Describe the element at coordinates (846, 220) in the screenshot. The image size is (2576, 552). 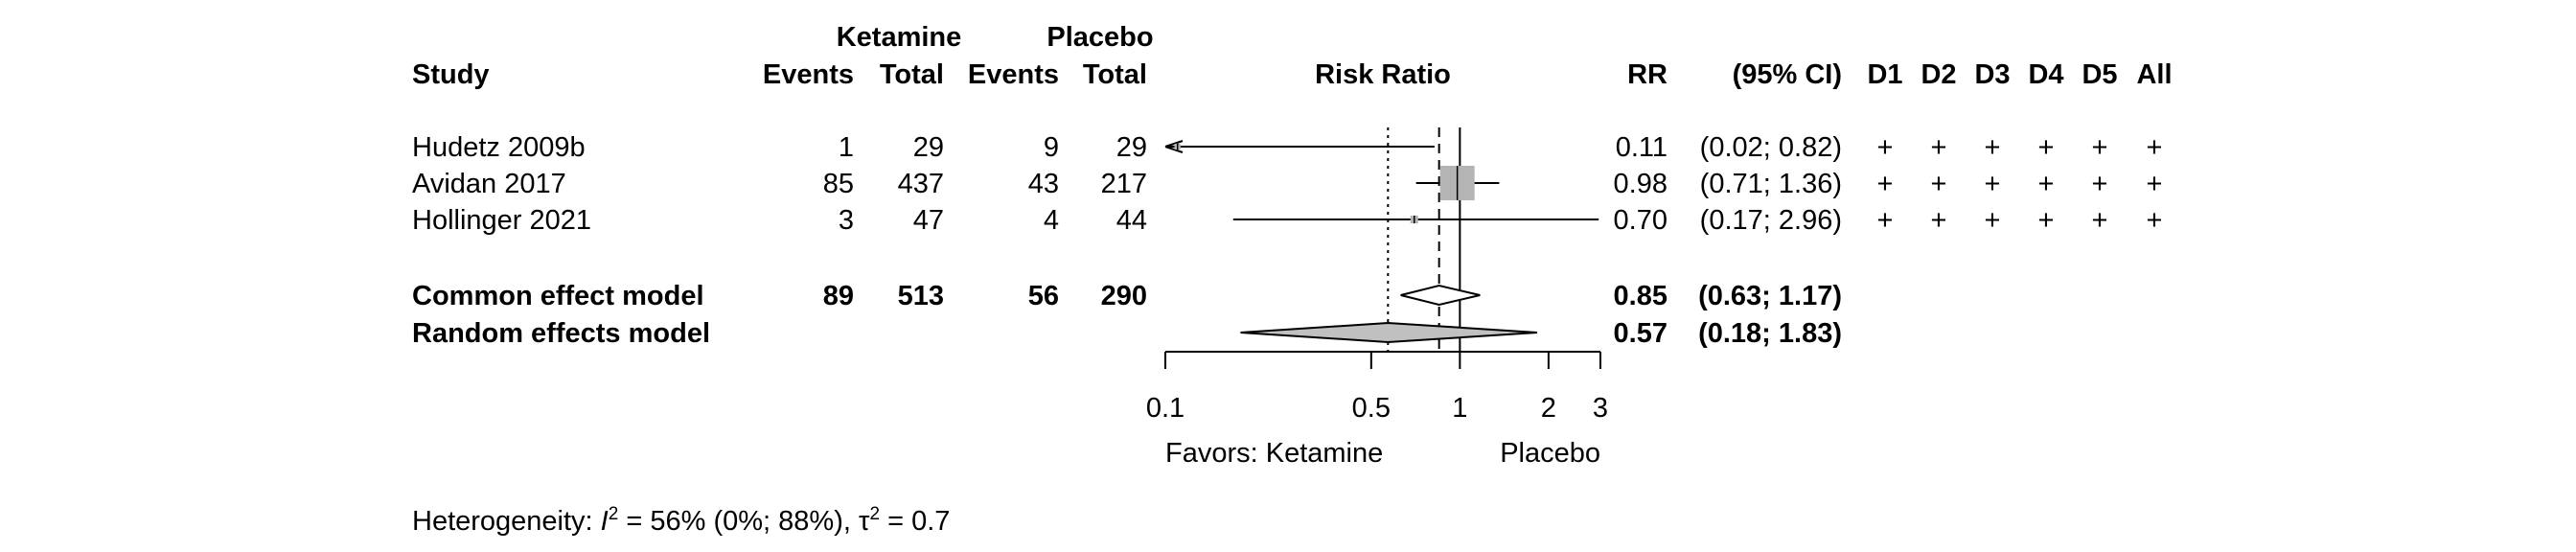
I see `study-events-ketamine: 3` at that location.